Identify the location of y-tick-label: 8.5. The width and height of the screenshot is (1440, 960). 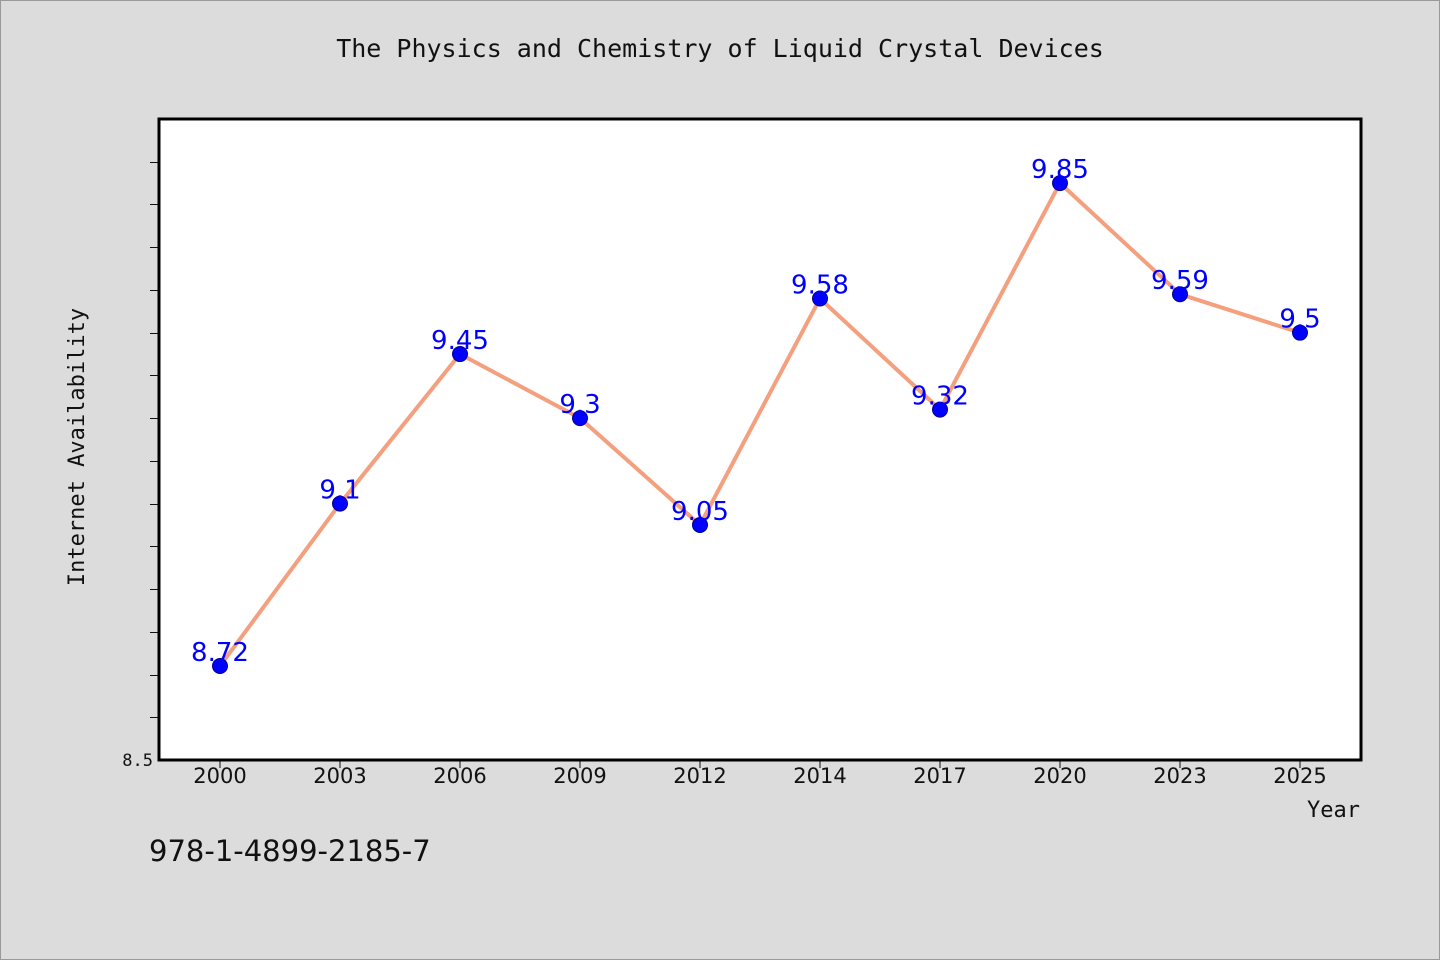
(137, 761).